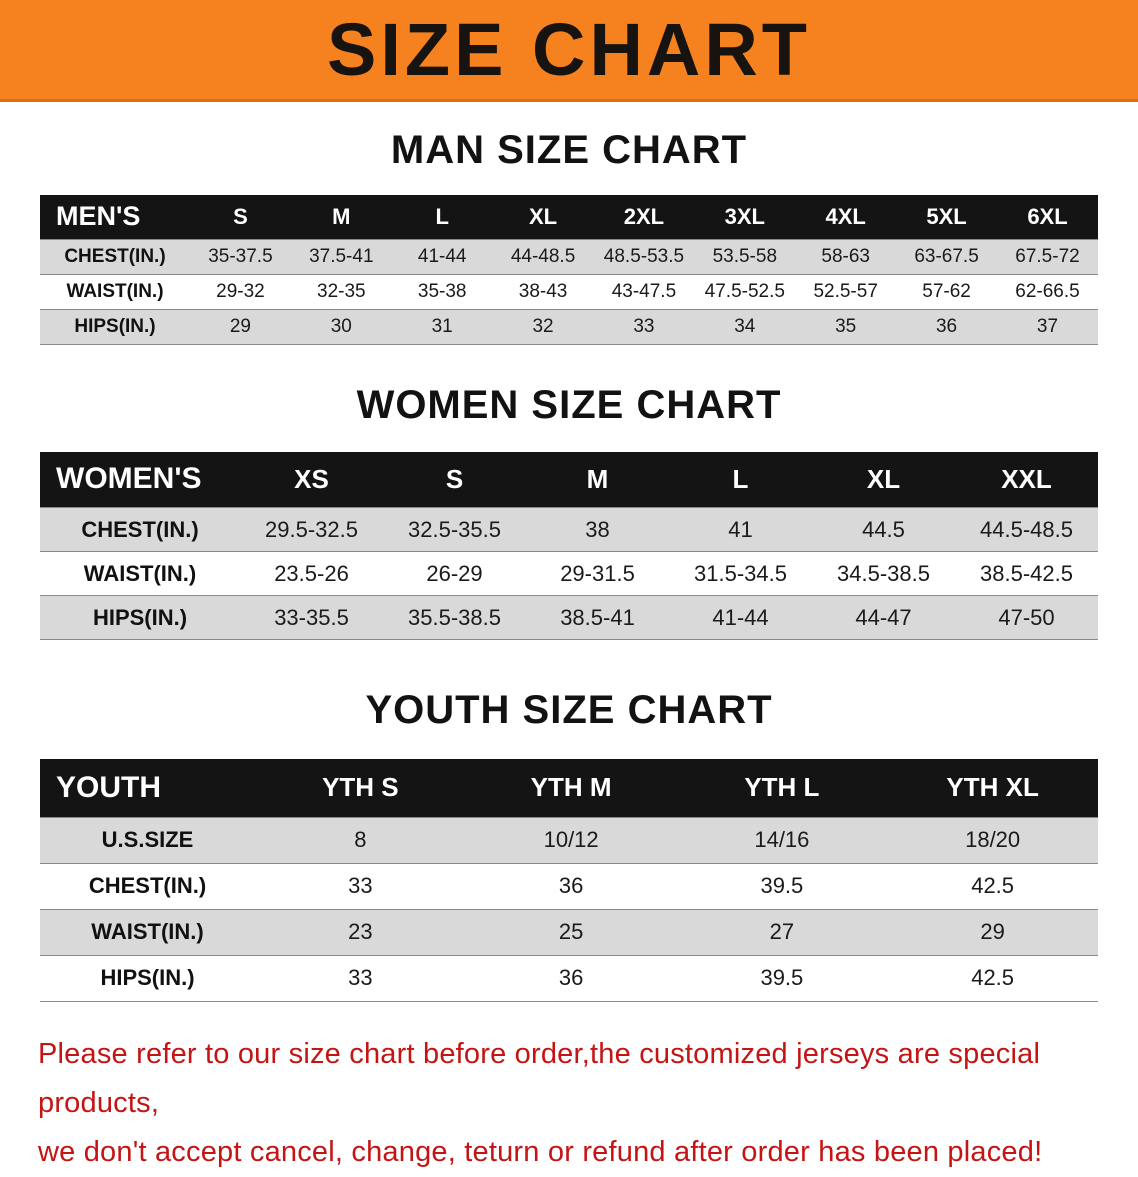 The height and width of the screenshot is (1177, 1138). What do you see at coordinates (569, 886) in the screenshot?
I see `table-row: CHEST(IN.) 33 36 39.5 42.5` at bounding box center [569, 886].